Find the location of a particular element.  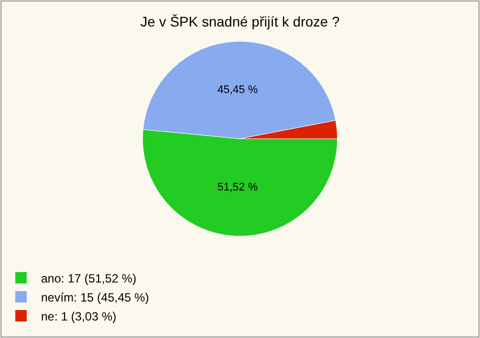

legend-label: nevím: 15 (45,45 %) is located at coordinates (95, 297).